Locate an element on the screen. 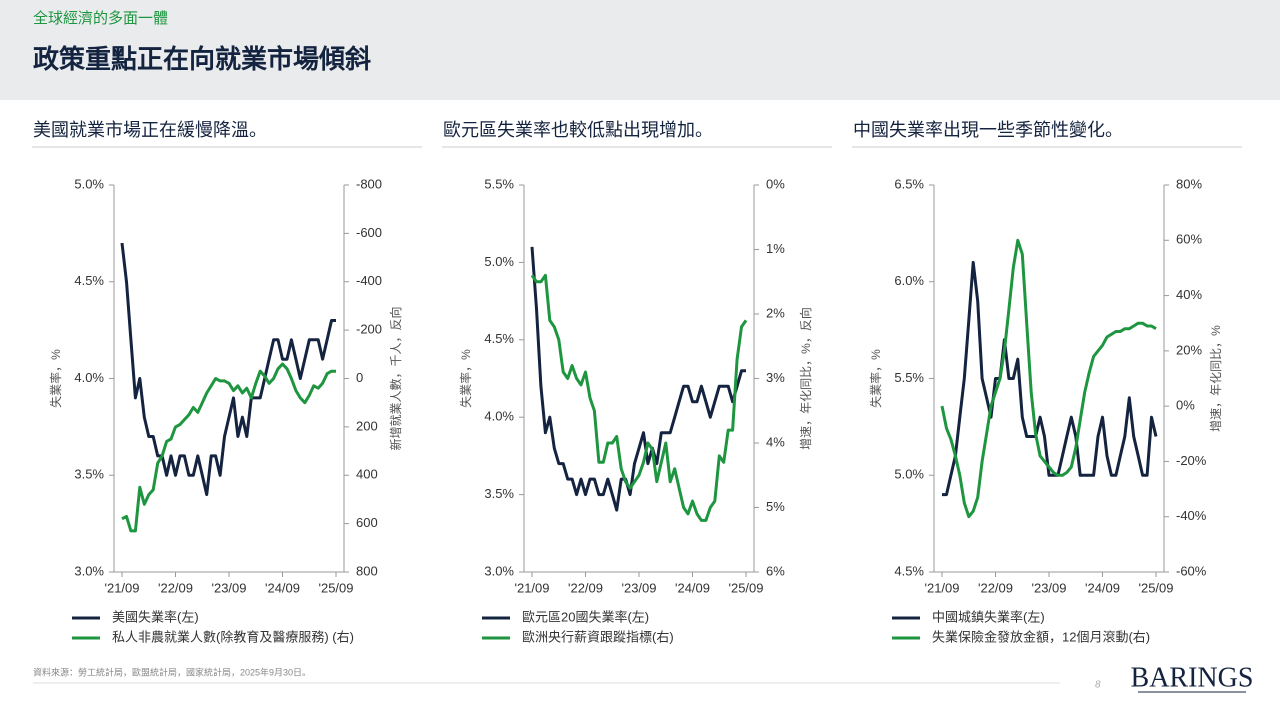 Image resolution: width=1280 pixels, height=701 pixels. panel-title: 歐元區失業率也較低點出現增加。 is located at coordinates (578, 130).